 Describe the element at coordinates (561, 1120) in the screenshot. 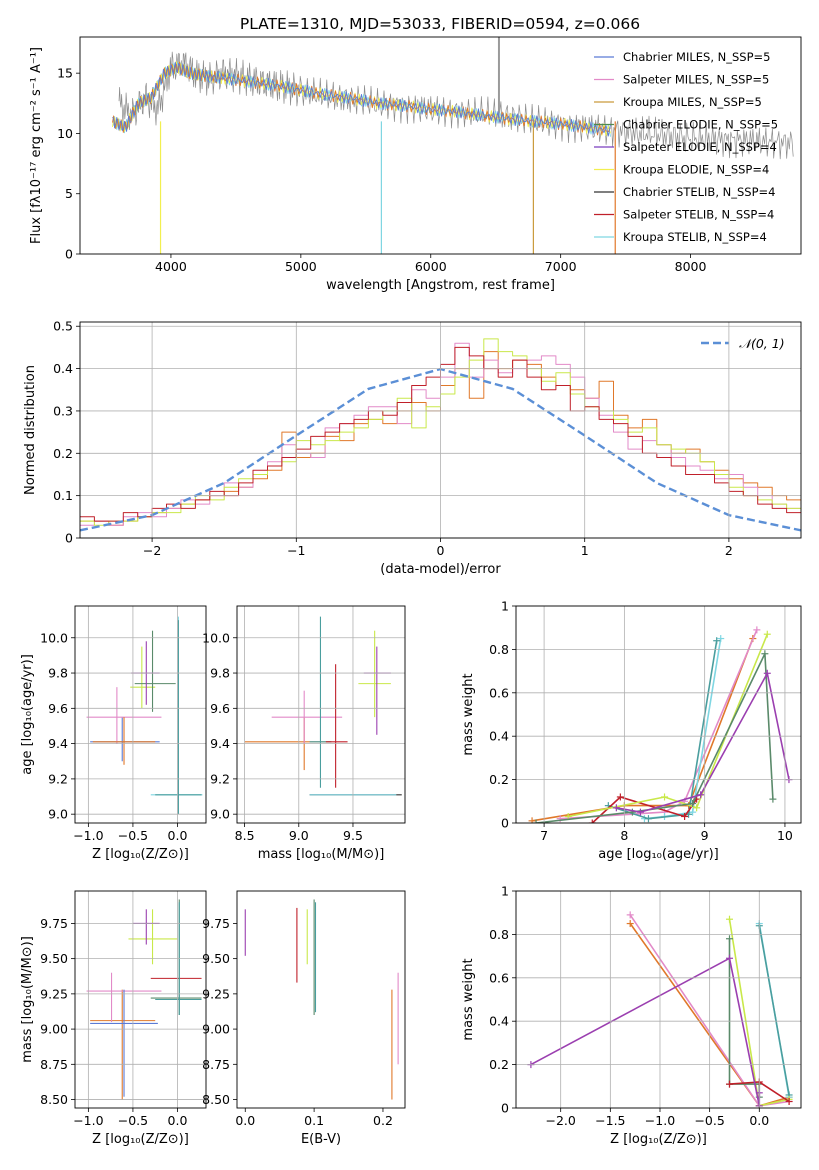

I see `x-tick-label: −2.0` at that location.